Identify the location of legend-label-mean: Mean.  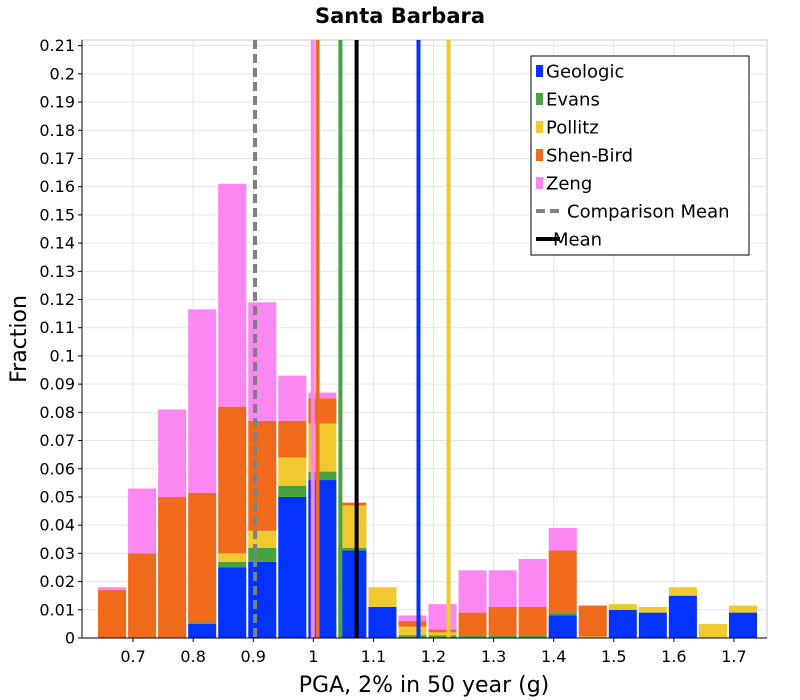
(577, 240).